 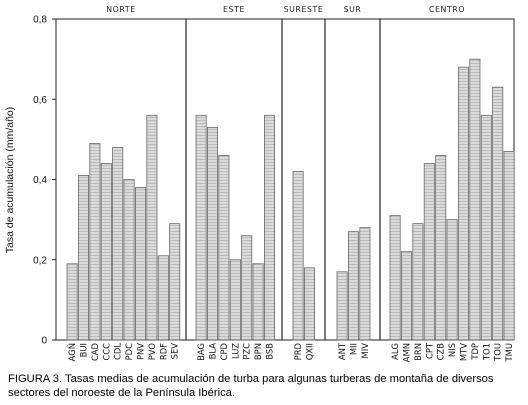 What do you see at coordinates (407, 352) in the screenshot?
I see `x-tick-label: AMN` at bounding box center [407, 352].